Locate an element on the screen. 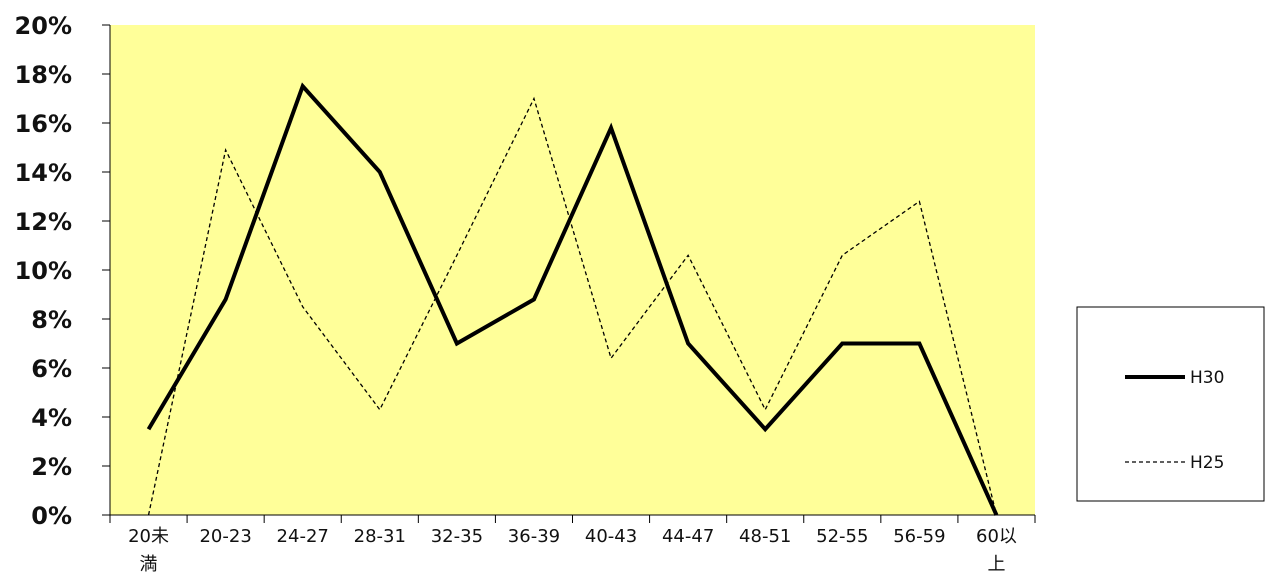 This screenshot has height=579, width=1279. x-tick-label: 24-27 is located at coordinates (303, 536).